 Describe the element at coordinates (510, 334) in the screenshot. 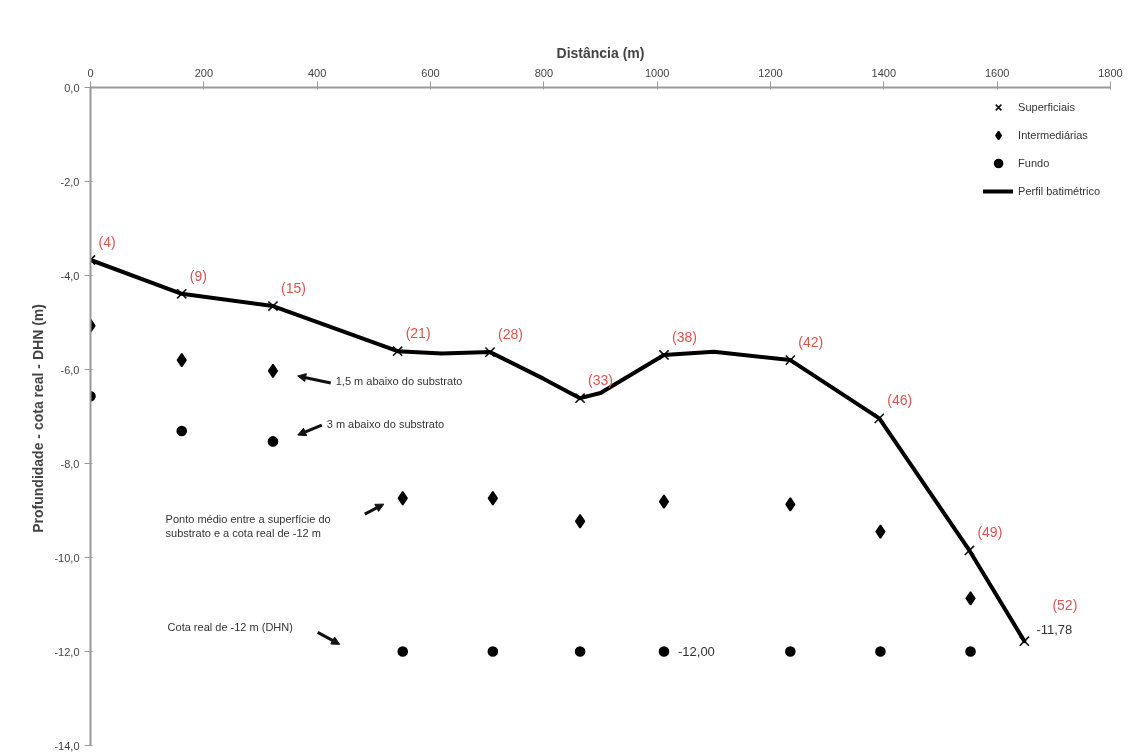

I see `annotation: (28)` at that location.